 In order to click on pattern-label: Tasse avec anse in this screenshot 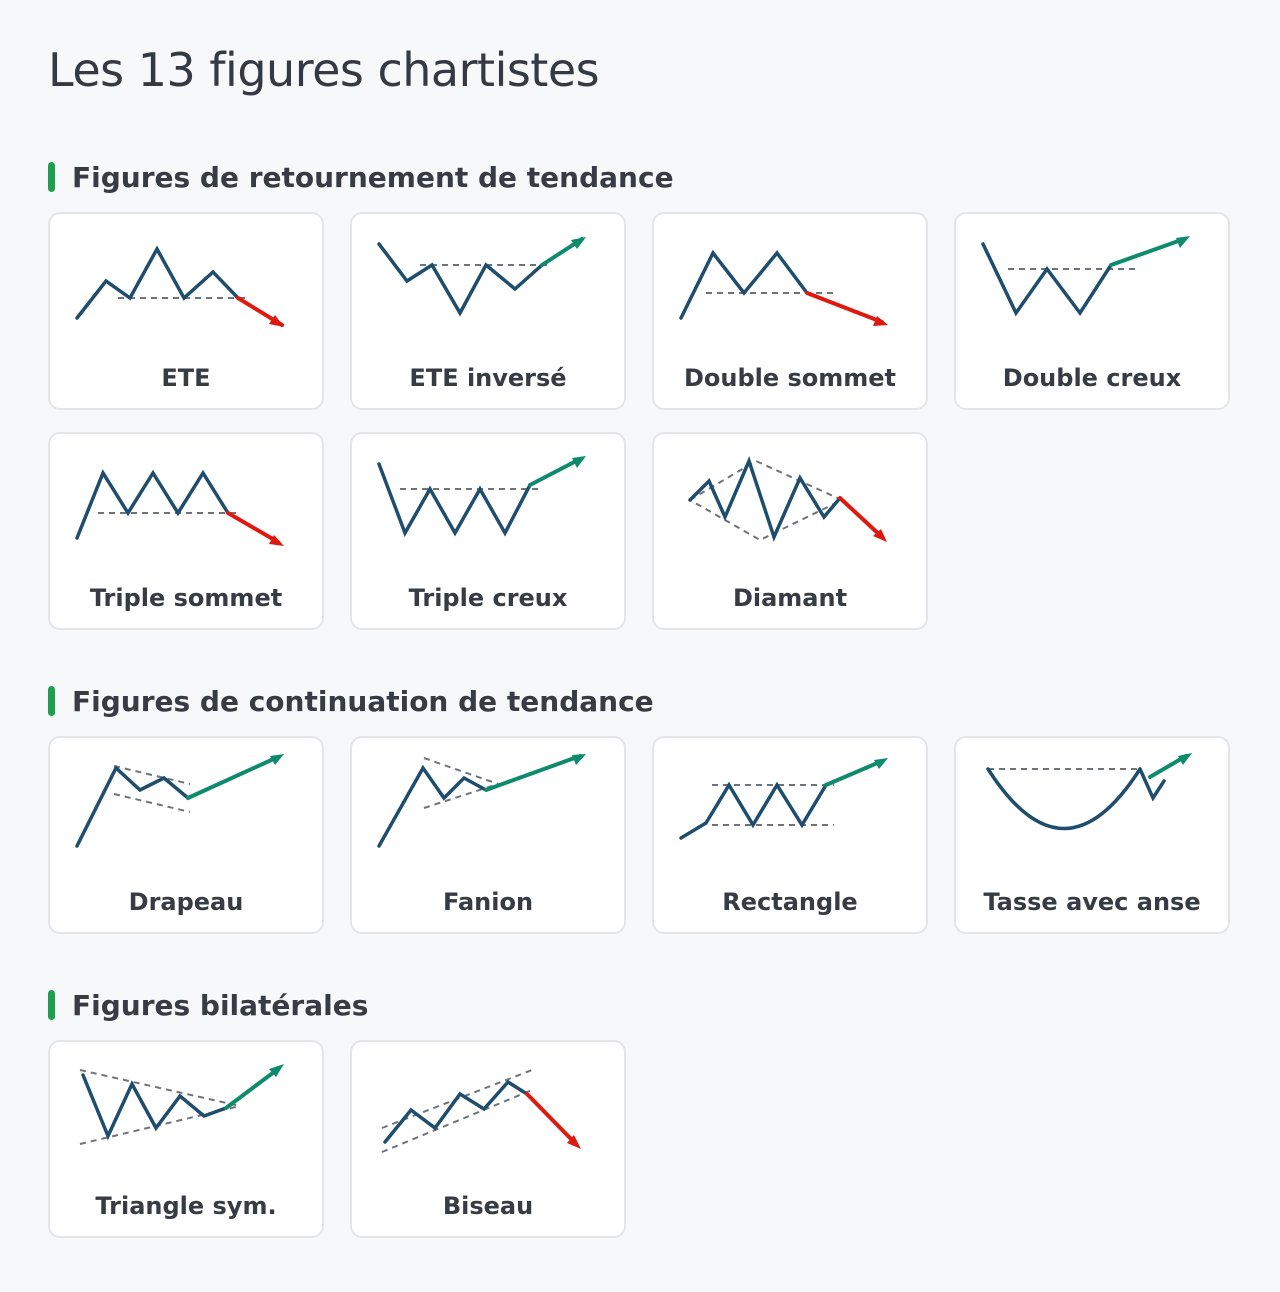, I will do `click(1092, 902)`.